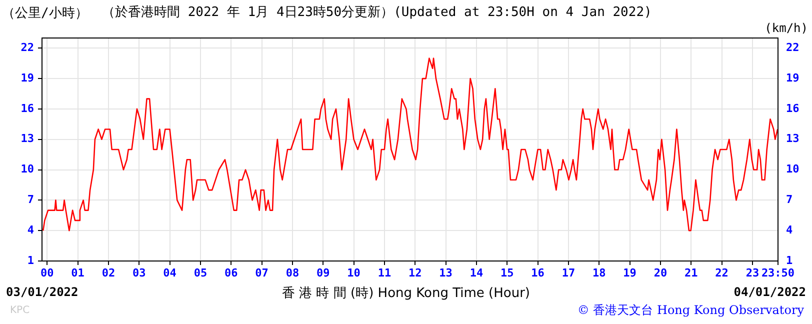 The height and width of the screenshot is (324, 812). I want to click on x-tick-label: 00, so click(47, 273).